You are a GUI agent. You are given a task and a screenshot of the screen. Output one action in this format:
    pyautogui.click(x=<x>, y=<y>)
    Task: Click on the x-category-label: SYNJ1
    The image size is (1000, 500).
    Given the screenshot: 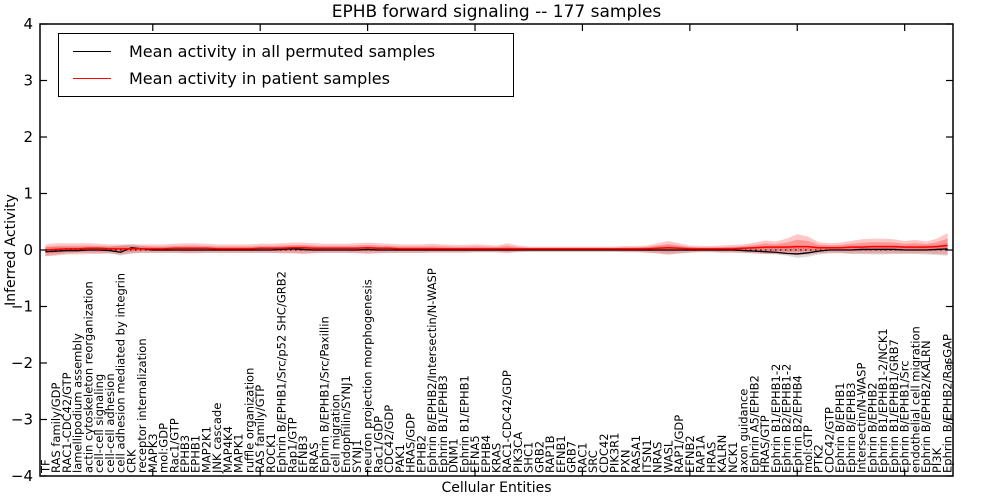 What is the action you would take?
    pyautogui.click(x=357, y=456)
    